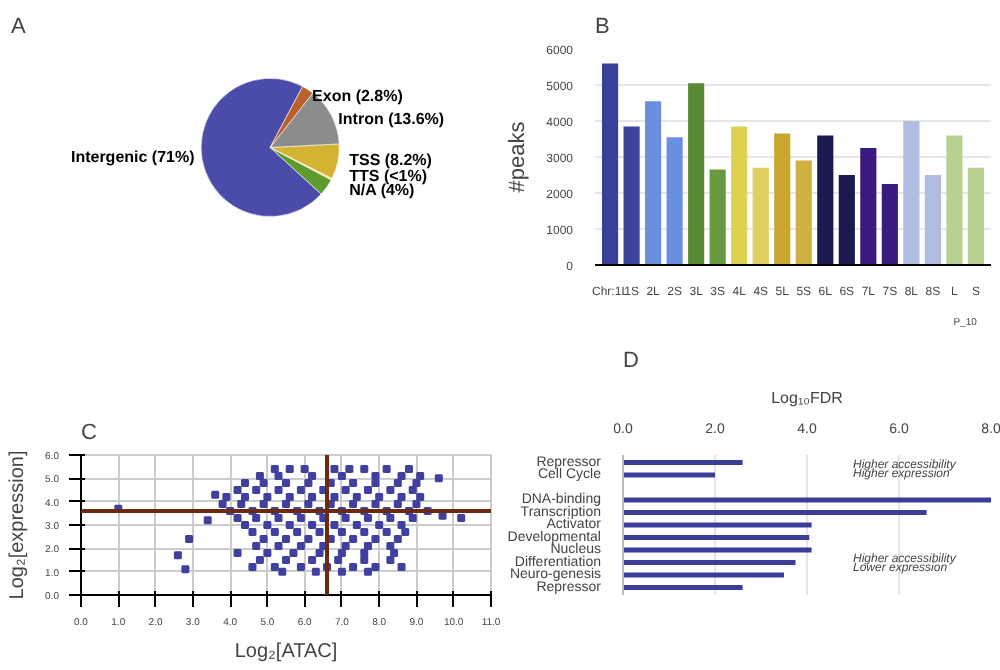 The image size is (1000, 670). I want to click on chart-title: A, so click(19, 27).